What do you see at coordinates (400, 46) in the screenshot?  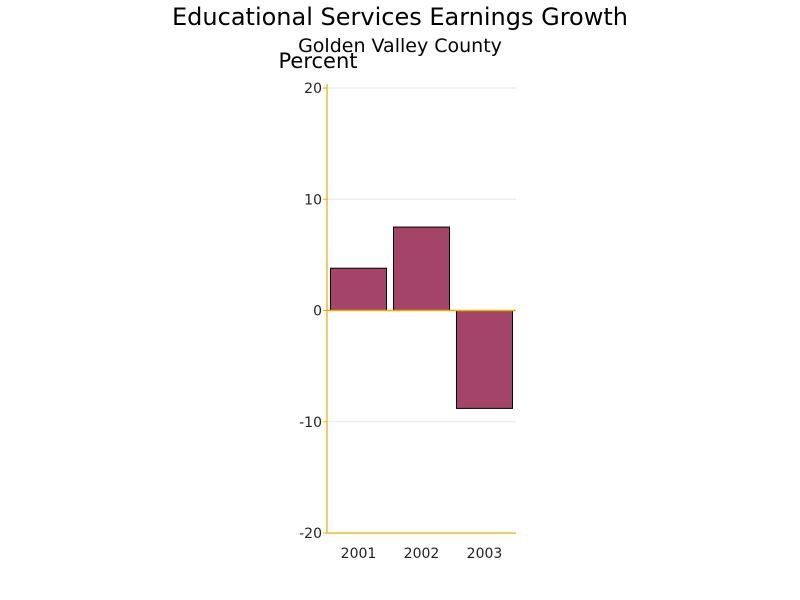 I see `chart-subtitle: Golden Valley County` at bounding box center [400, 46].